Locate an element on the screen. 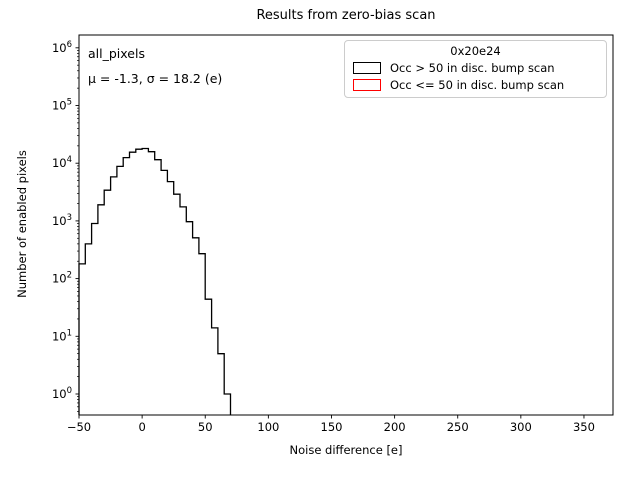 The height and width of the screenshot is (480, 640). legend-entry-label: Occ <= 50 in disc. bump scan is located at coordinates (477, 85).